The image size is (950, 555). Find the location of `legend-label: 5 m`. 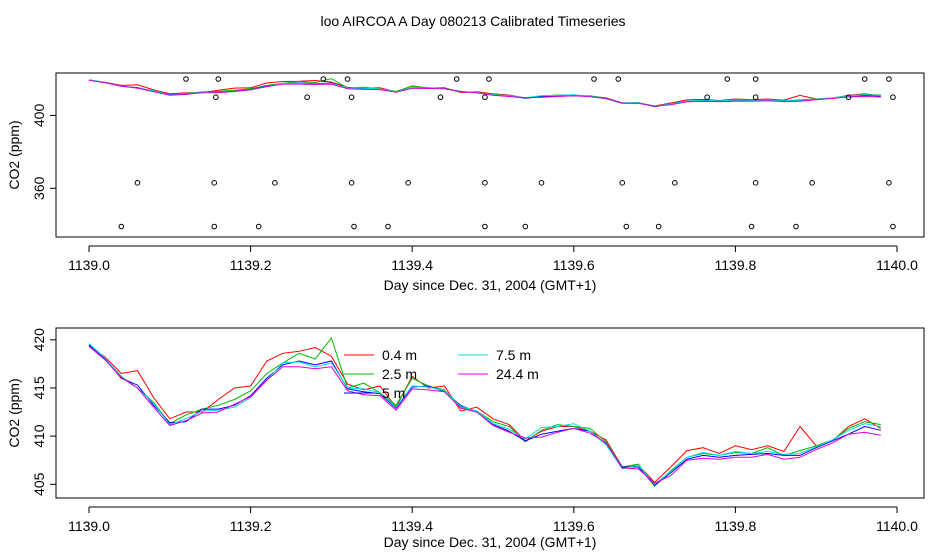

legend-label: 5 m is located at coordinates (393, 393).